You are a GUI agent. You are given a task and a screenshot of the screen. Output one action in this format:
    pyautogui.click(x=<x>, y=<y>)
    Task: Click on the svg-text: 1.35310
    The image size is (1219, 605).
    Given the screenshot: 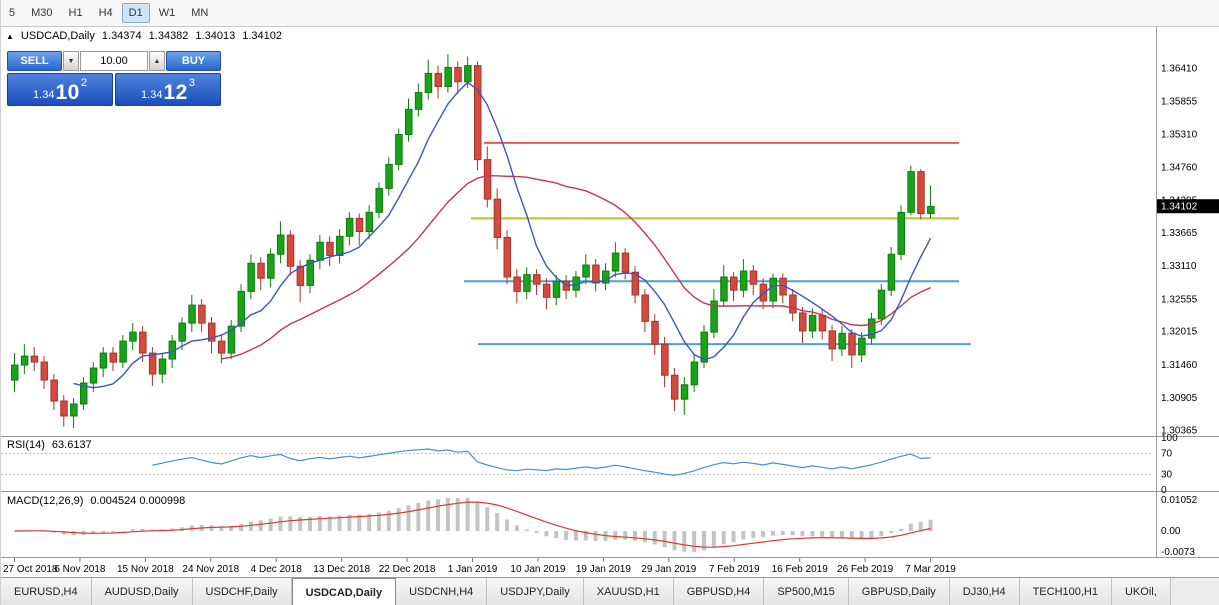 What is the action you would take?
    pyautogui.click(x=1179, y=134)
    